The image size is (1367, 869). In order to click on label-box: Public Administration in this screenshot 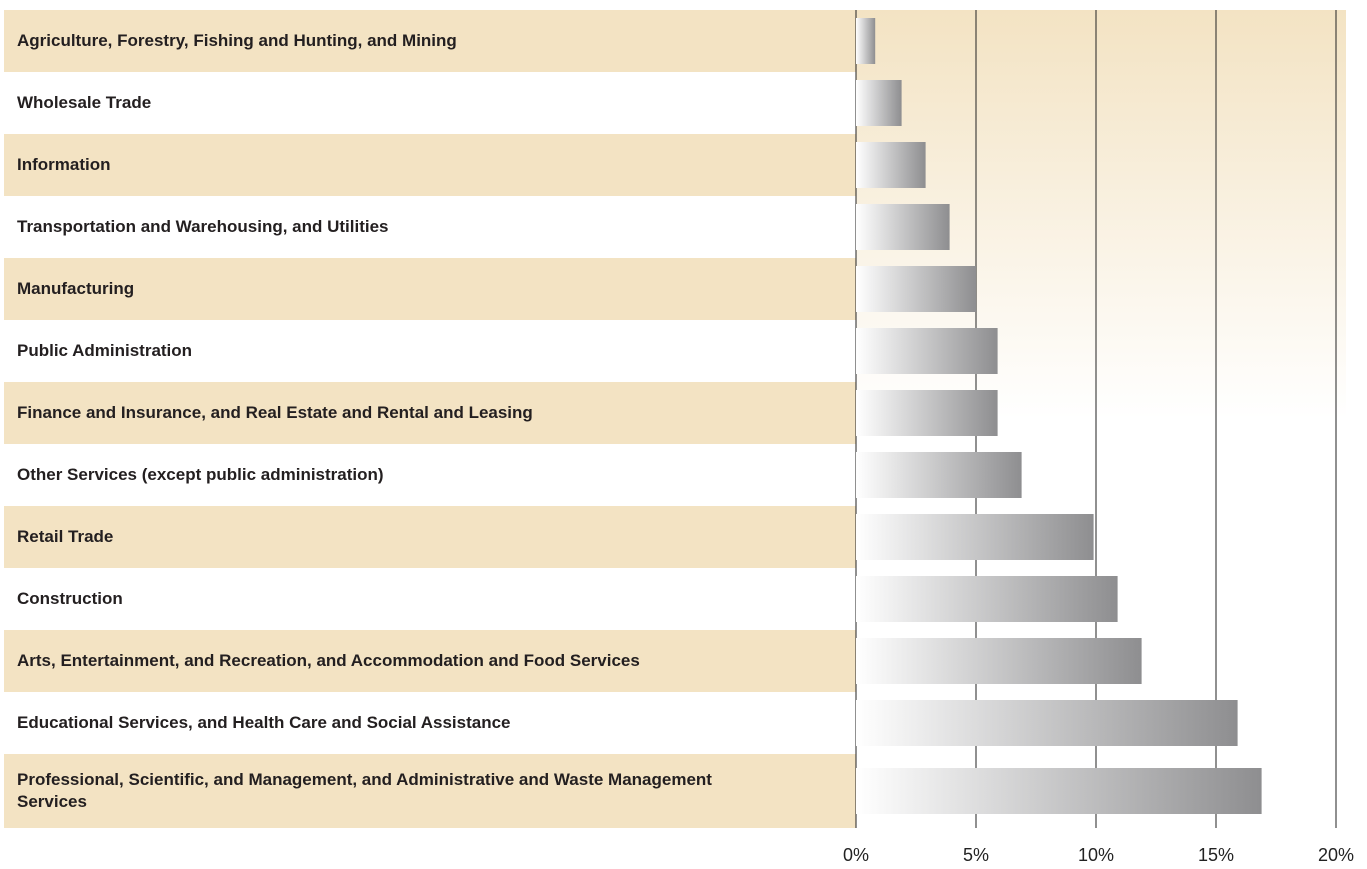, I will do `click(105, 350)`.